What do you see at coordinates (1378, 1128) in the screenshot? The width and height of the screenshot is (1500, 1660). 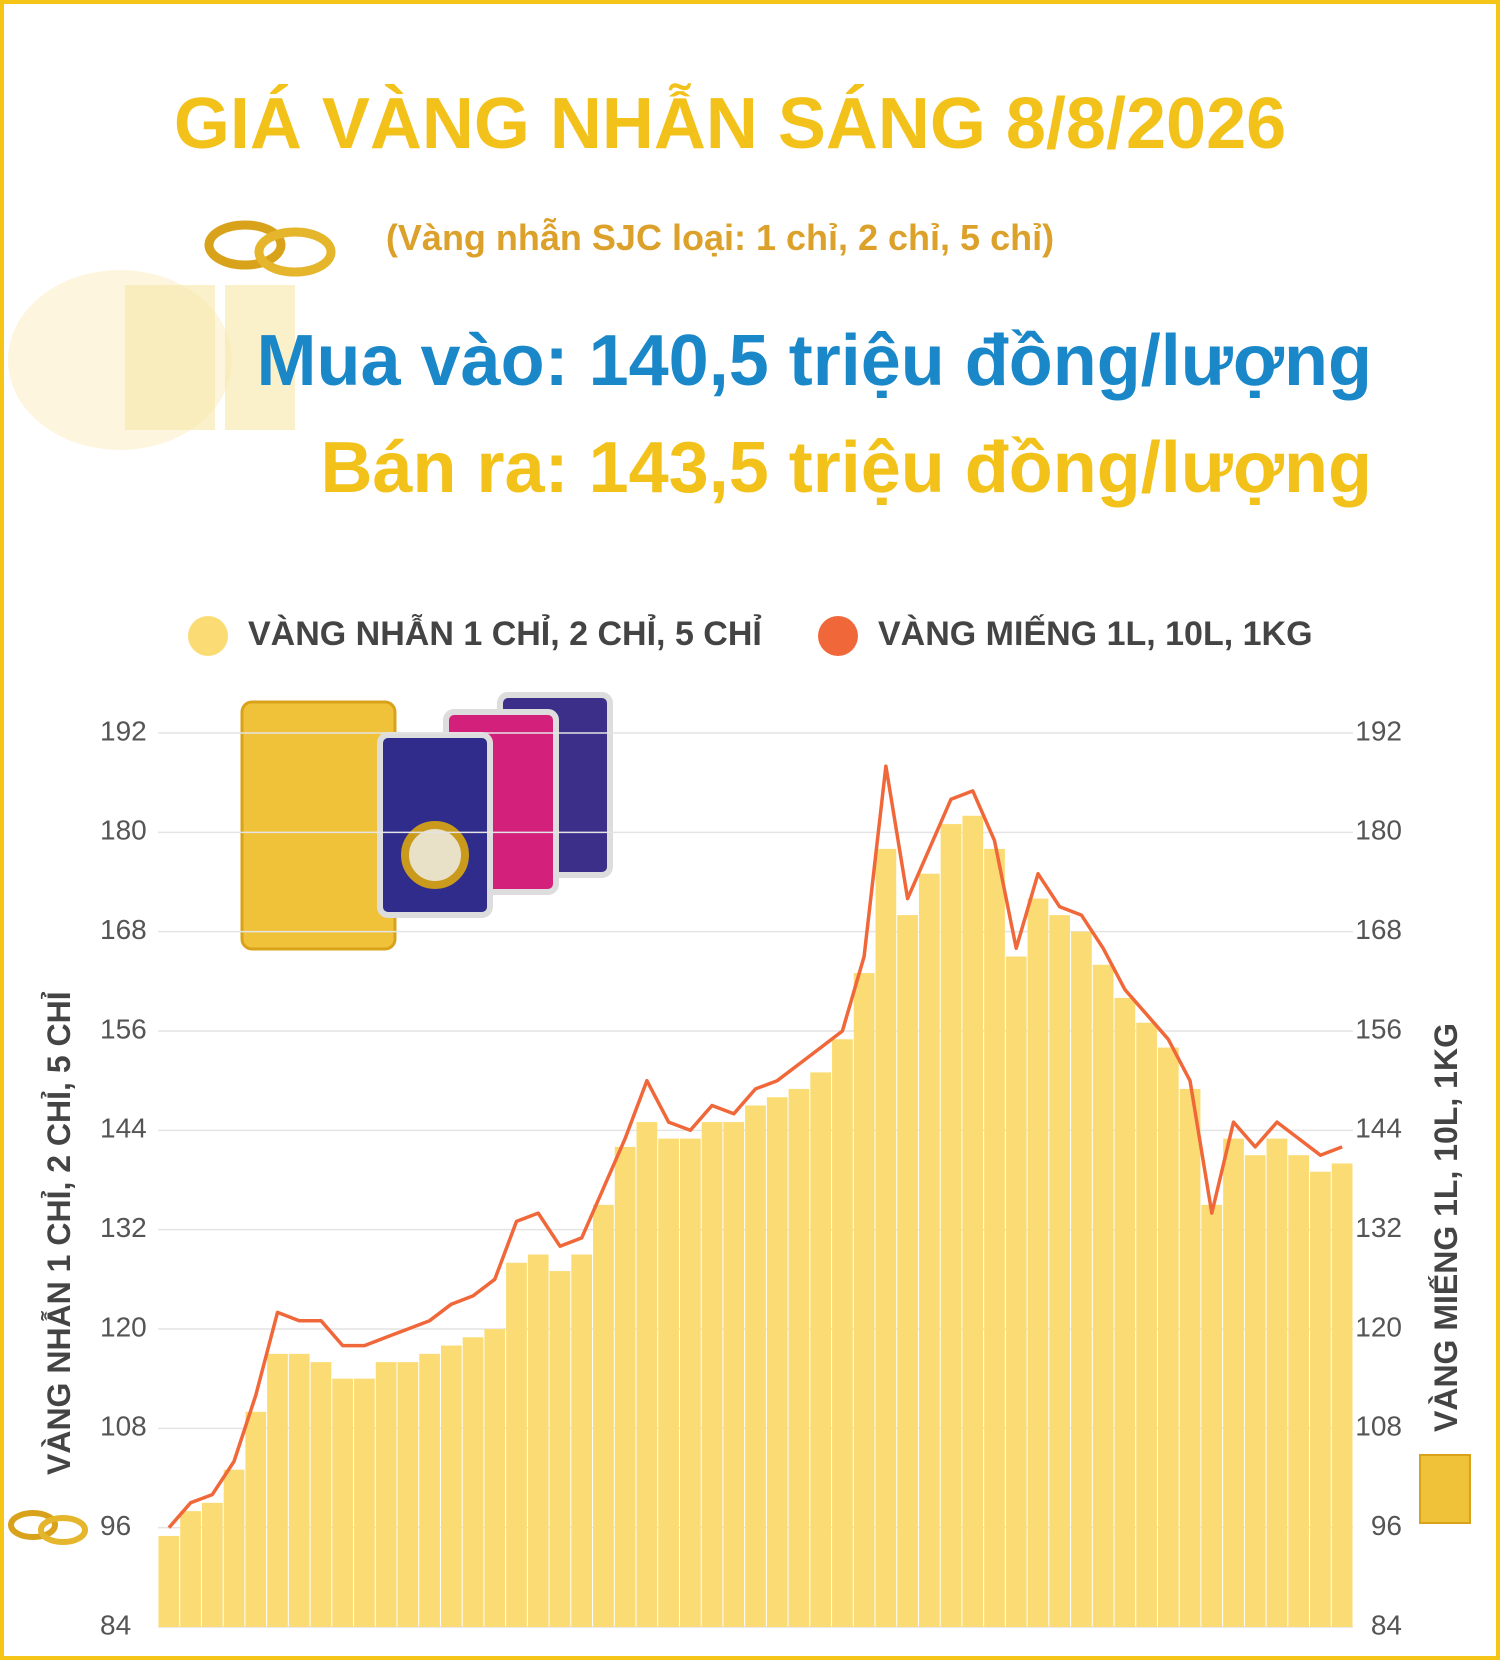 I see `y2-tick-label: 144` at bounding box center [1378, 1128].